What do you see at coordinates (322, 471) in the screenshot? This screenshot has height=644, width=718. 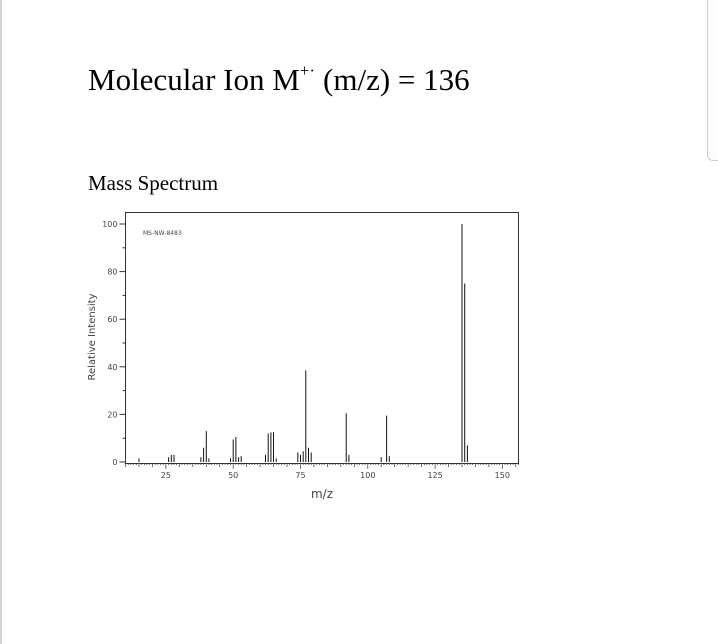 I see `x-axis: 25 50 75 100 125 150` at bounding box center [322, 471].